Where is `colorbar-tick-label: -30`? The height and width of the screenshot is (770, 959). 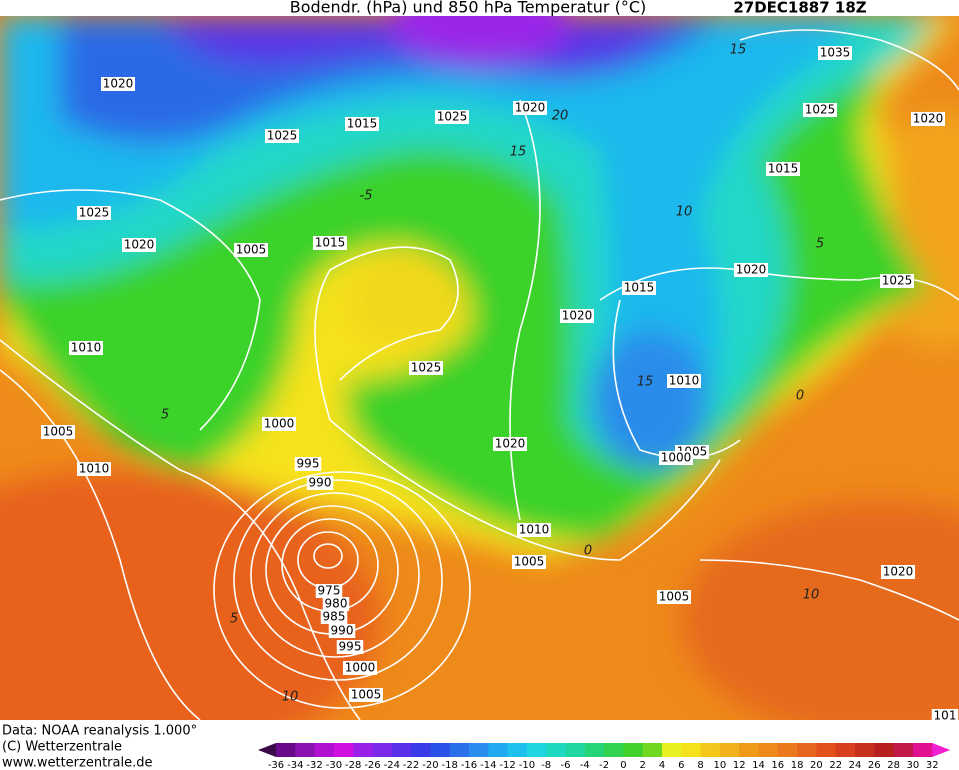 colorbar-tick-label: -30 is located at coordinates (334, 765).